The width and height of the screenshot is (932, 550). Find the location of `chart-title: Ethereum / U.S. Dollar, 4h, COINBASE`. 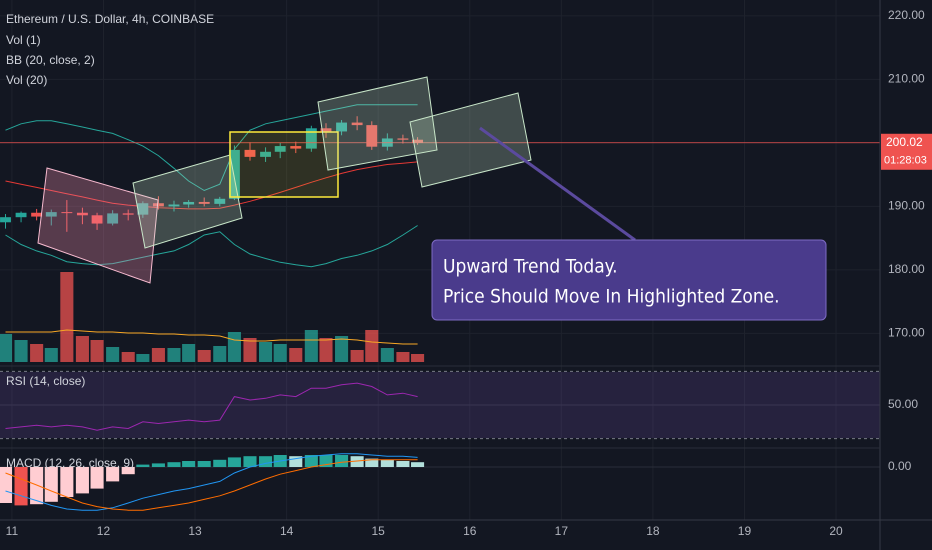

chart-title: Ethereum / U.S. Dollar, 4h, COINBASE is located at coordinates (110, 19).